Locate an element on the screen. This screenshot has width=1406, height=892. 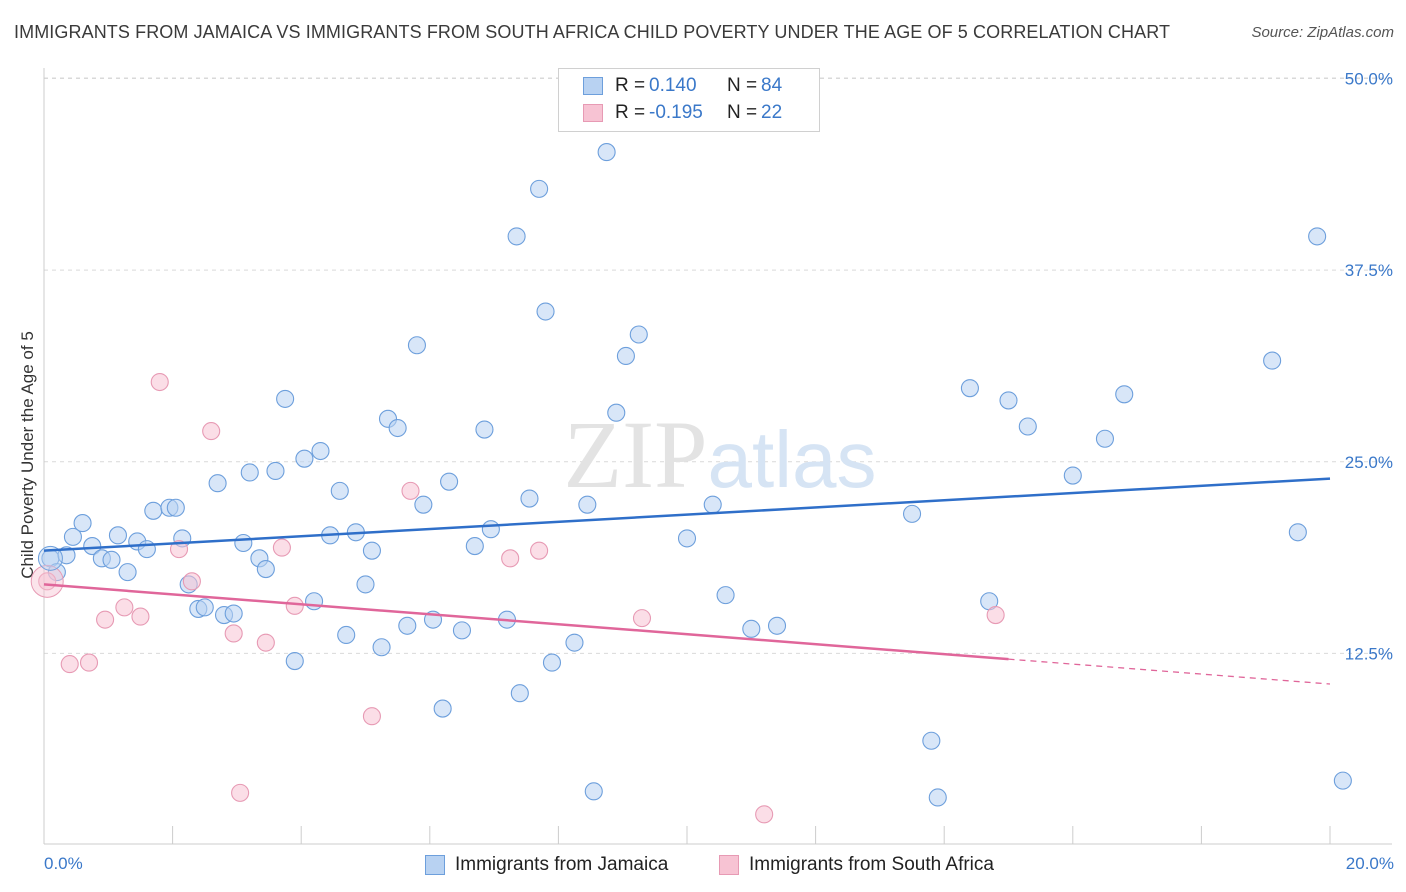
series-name-jamaica: Immigrants from Jamaica is located at coordinates (562, 864).